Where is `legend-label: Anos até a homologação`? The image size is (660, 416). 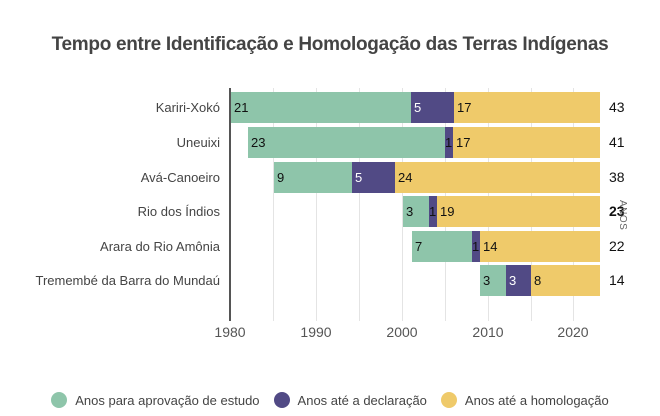 legend-label: Anos até a homologação is located at coordinates (536, 400).